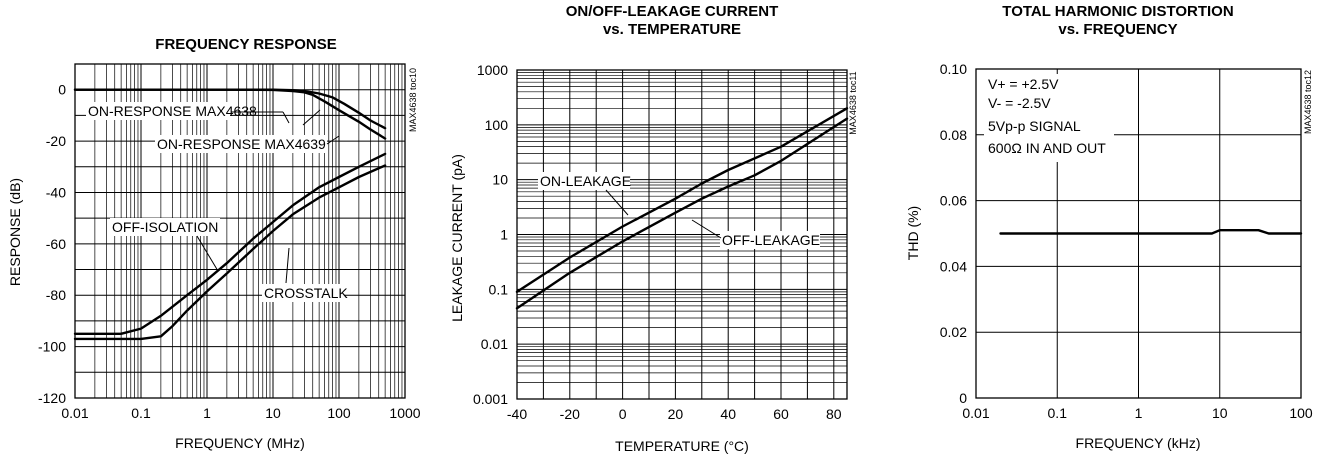  I want to click on chart1-y-tick-label: -40, so click(56, 192).